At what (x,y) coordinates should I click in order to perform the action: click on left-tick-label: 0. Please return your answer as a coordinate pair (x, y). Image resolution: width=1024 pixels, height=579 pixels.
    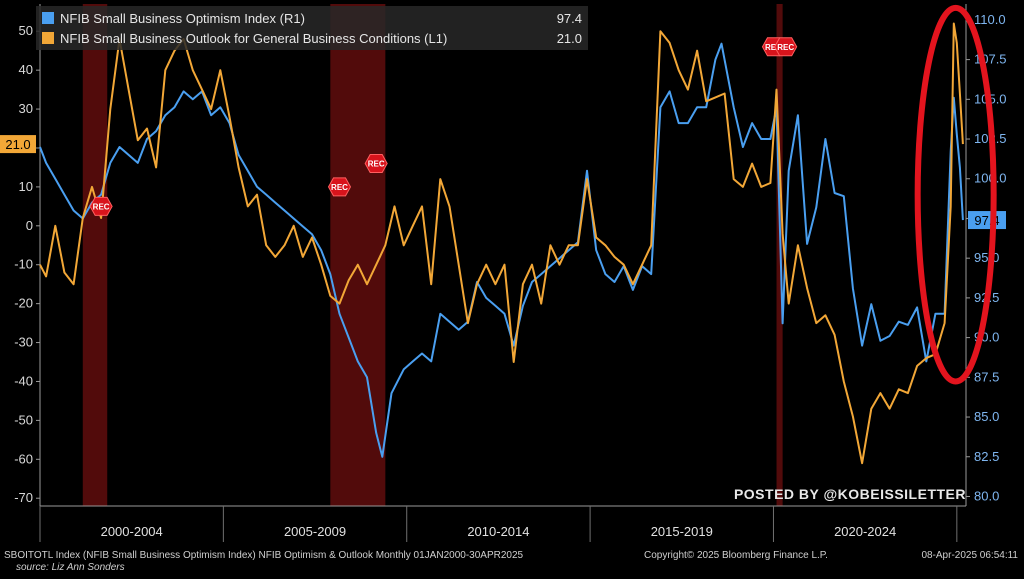
    Looking at the image, I should click on (29, 225).